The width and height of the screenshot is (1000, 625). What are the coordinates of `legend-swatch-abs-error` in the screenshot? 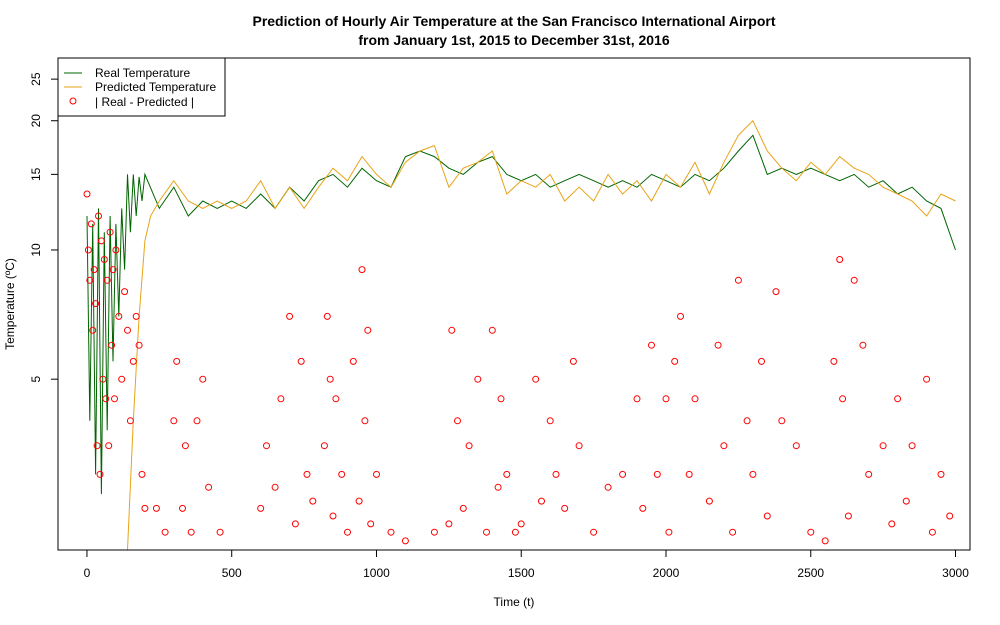 It's located at (73, 101).